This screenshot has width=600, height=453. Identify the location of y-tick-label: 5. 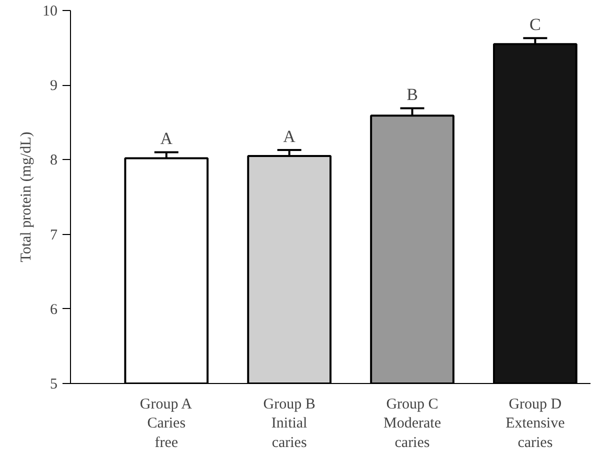
(54, 384).